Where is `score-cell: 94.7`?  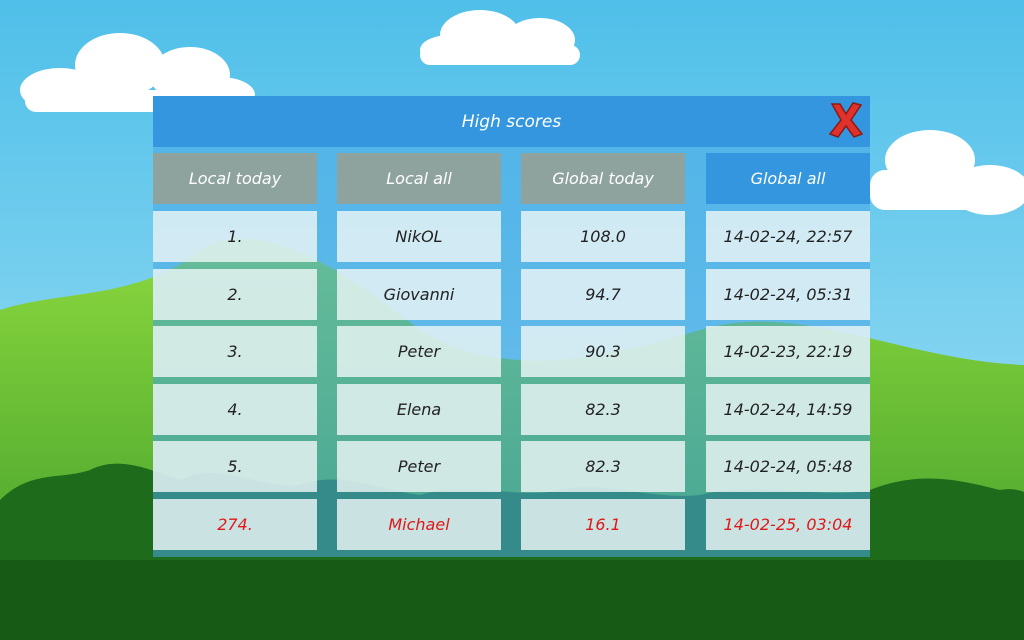 score-cell: 94.7 is located at coordinates (603, 294).